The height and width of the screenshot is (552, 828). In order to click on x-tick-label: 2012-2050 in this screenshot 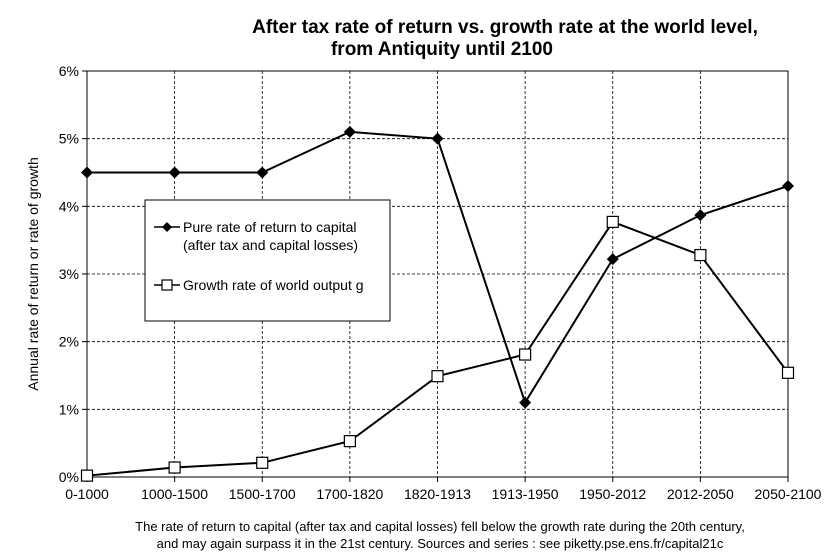, I will do `click(700, 494)`.